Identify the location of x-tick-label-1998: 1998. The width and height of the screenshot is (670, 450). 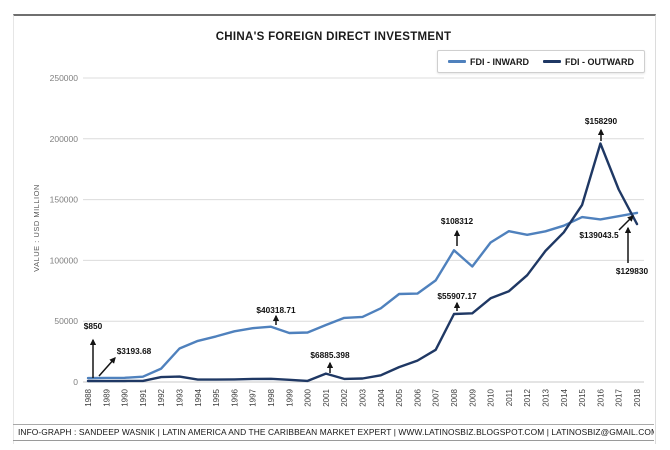
(271, 397).